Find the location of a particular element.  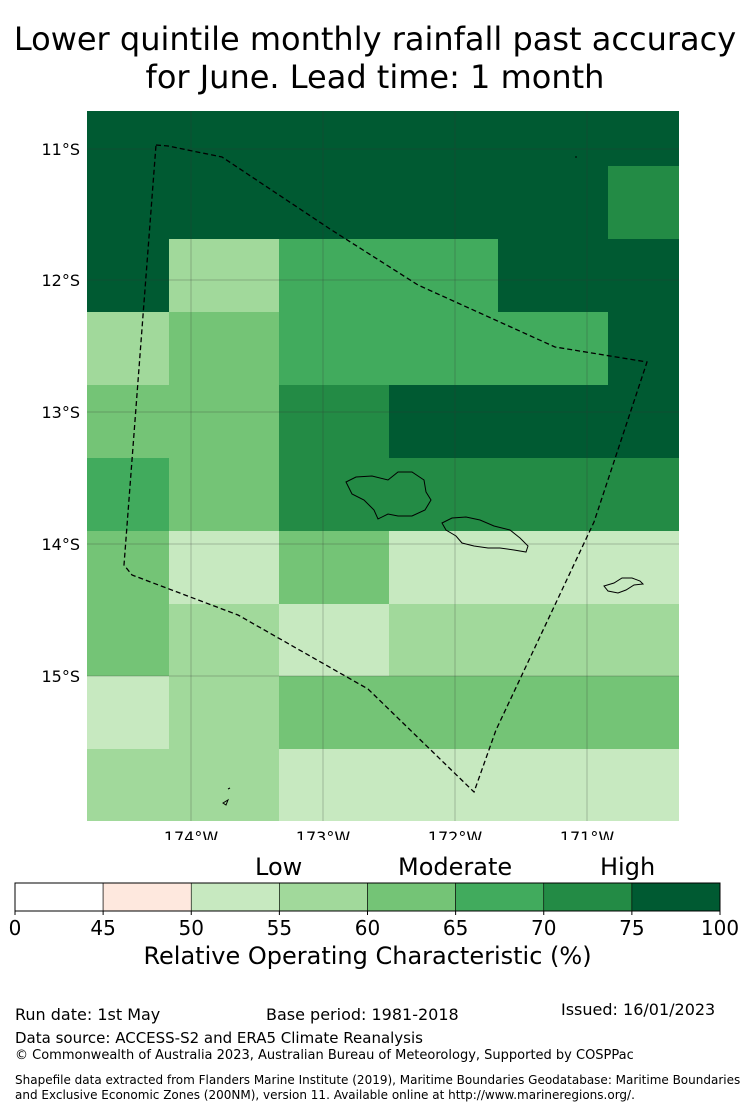

upolu-island-outline is located at coordinates (485, 534).